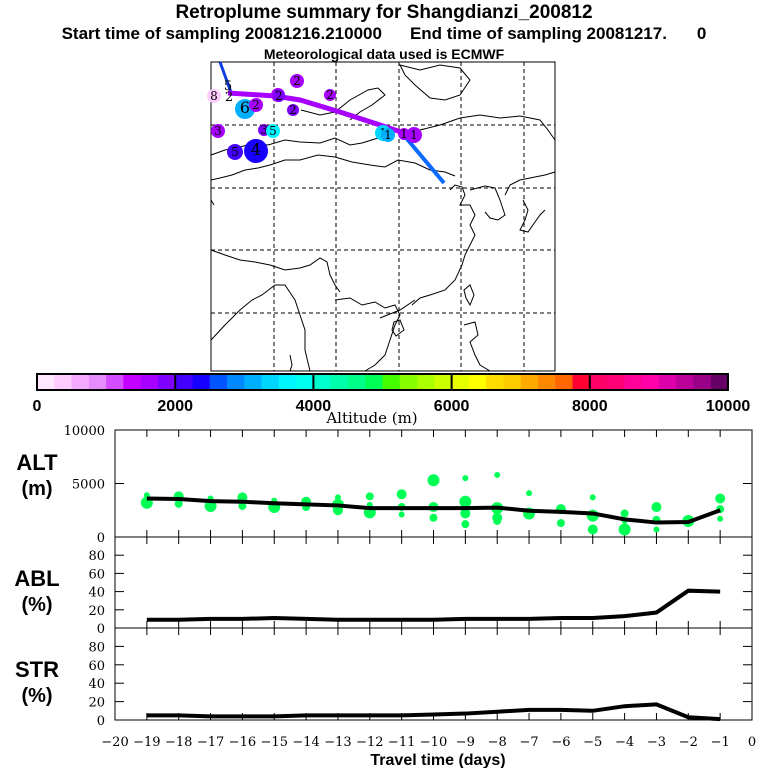 This screenshot has height=768, width=768. I want to click on x-tick-label: 0, so click(752, 742).